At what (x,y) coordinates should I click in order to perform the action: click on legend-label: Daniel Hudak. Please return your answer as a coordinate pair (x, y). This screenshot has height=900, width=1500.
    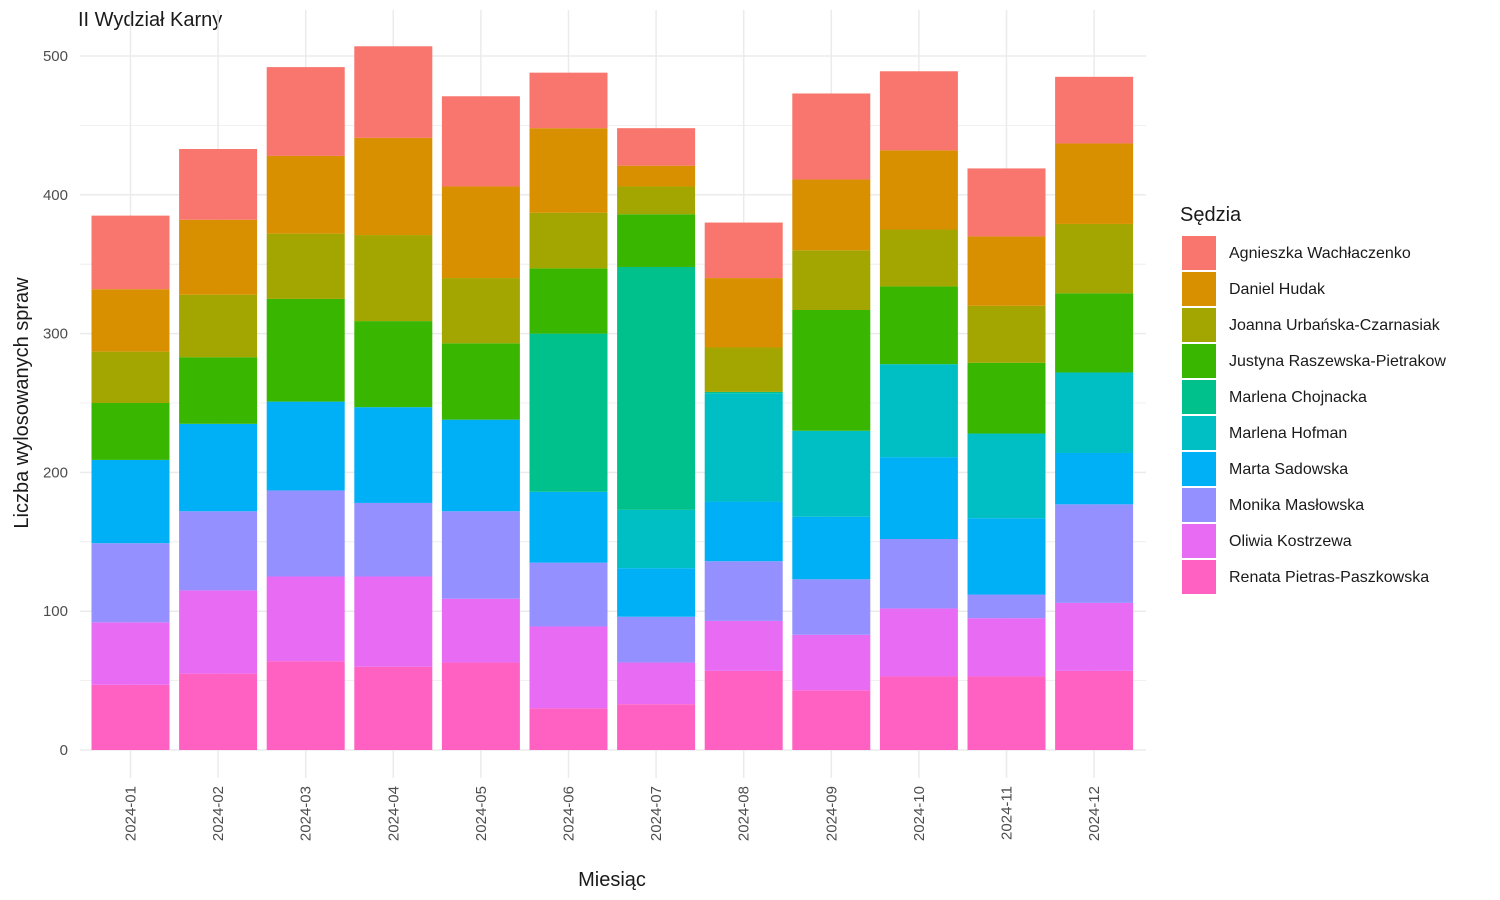
    Looking at the image, I should click on (1277, 289).